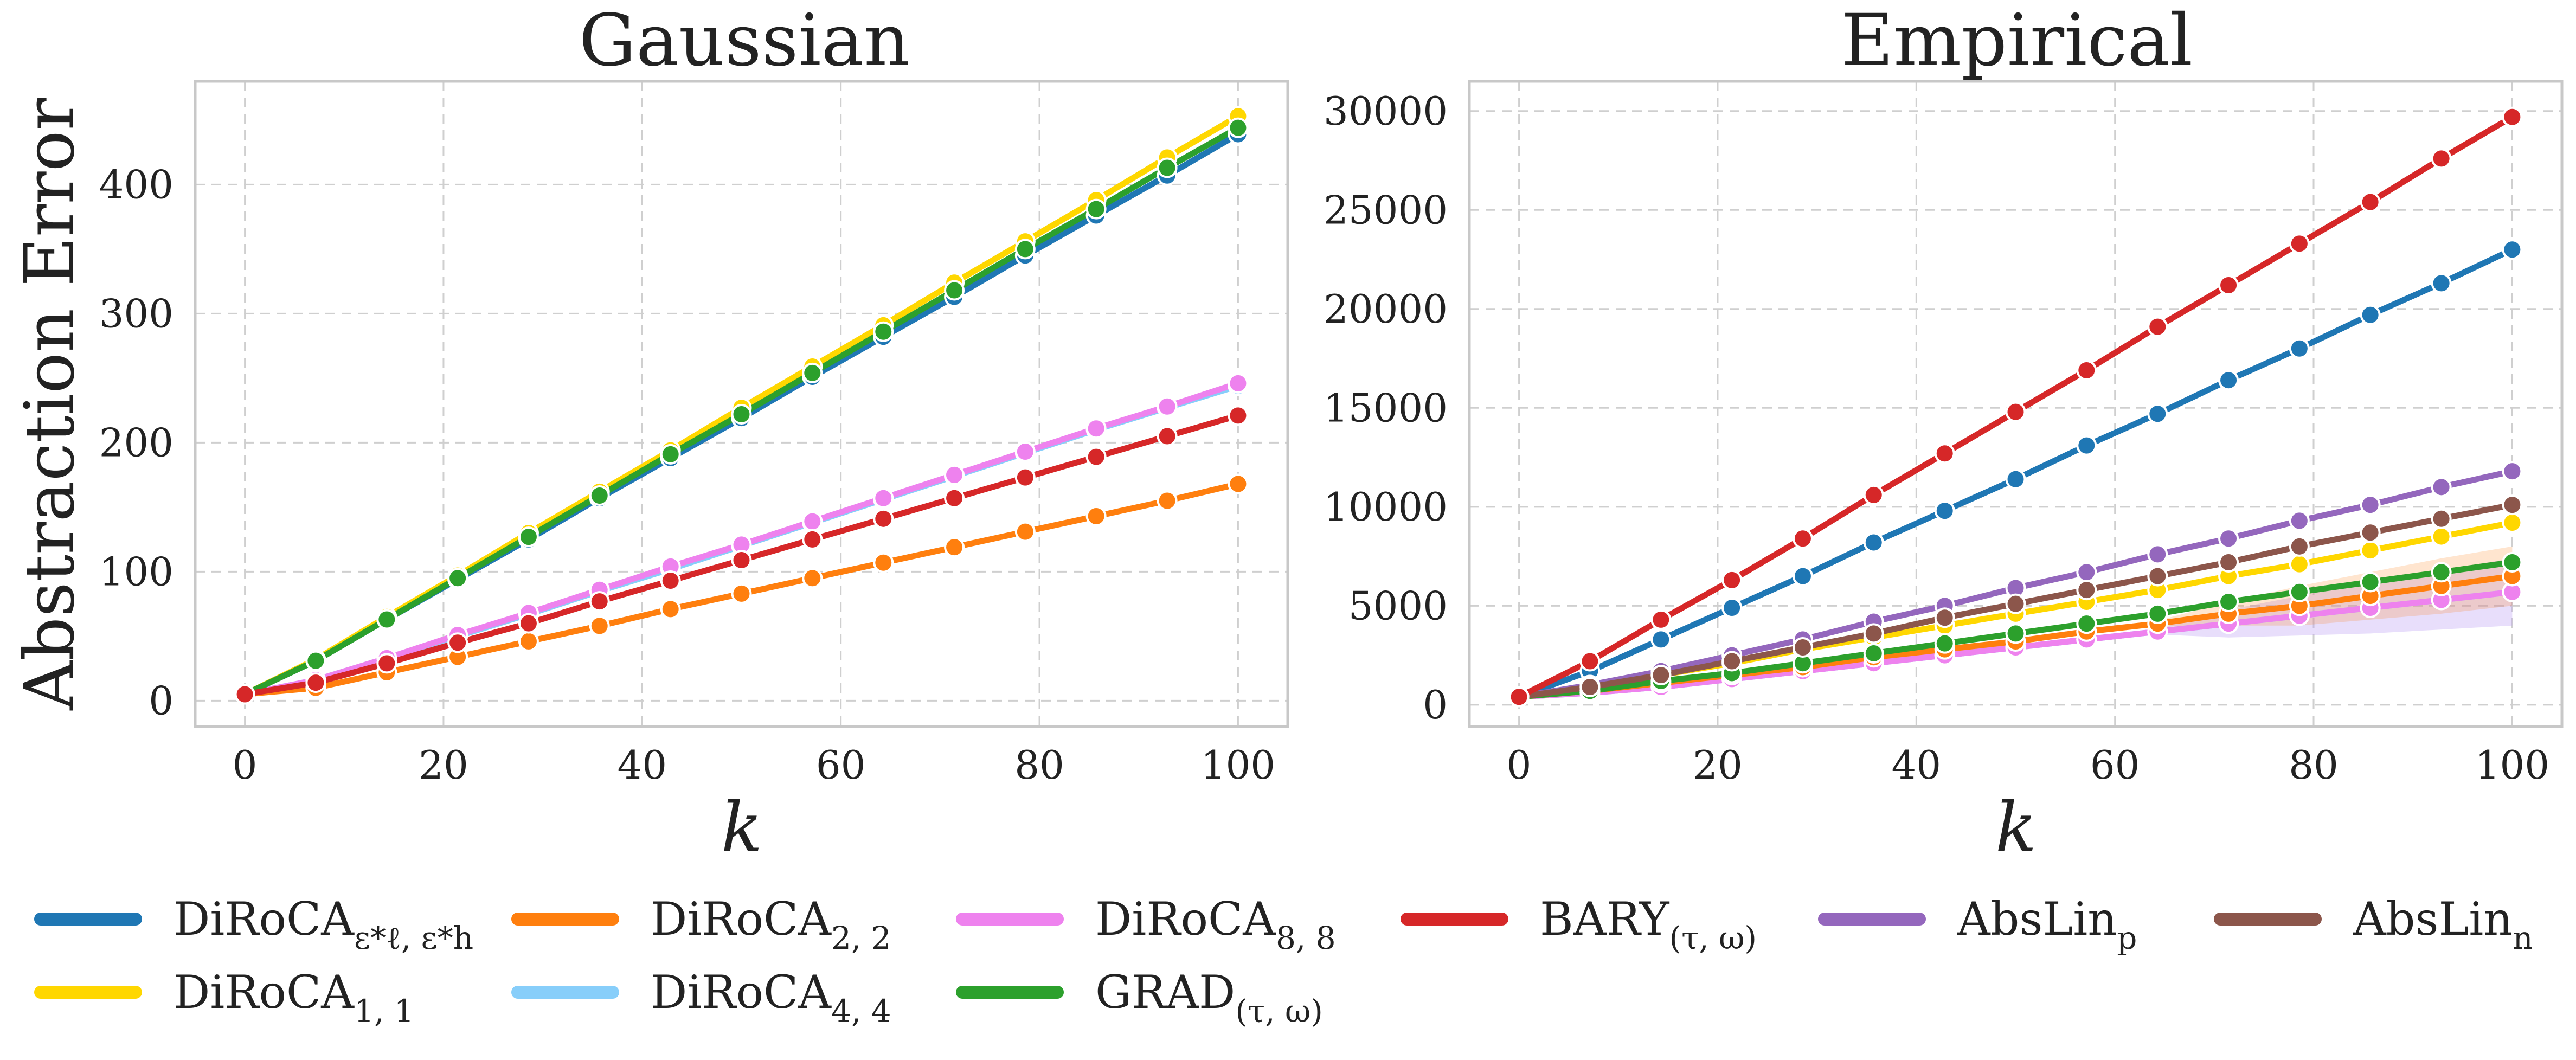 This screenshot has width=2576, height=1060. I want to click on legend-label-diroca_11: DiRoCA1, 1, so click(294, 998).